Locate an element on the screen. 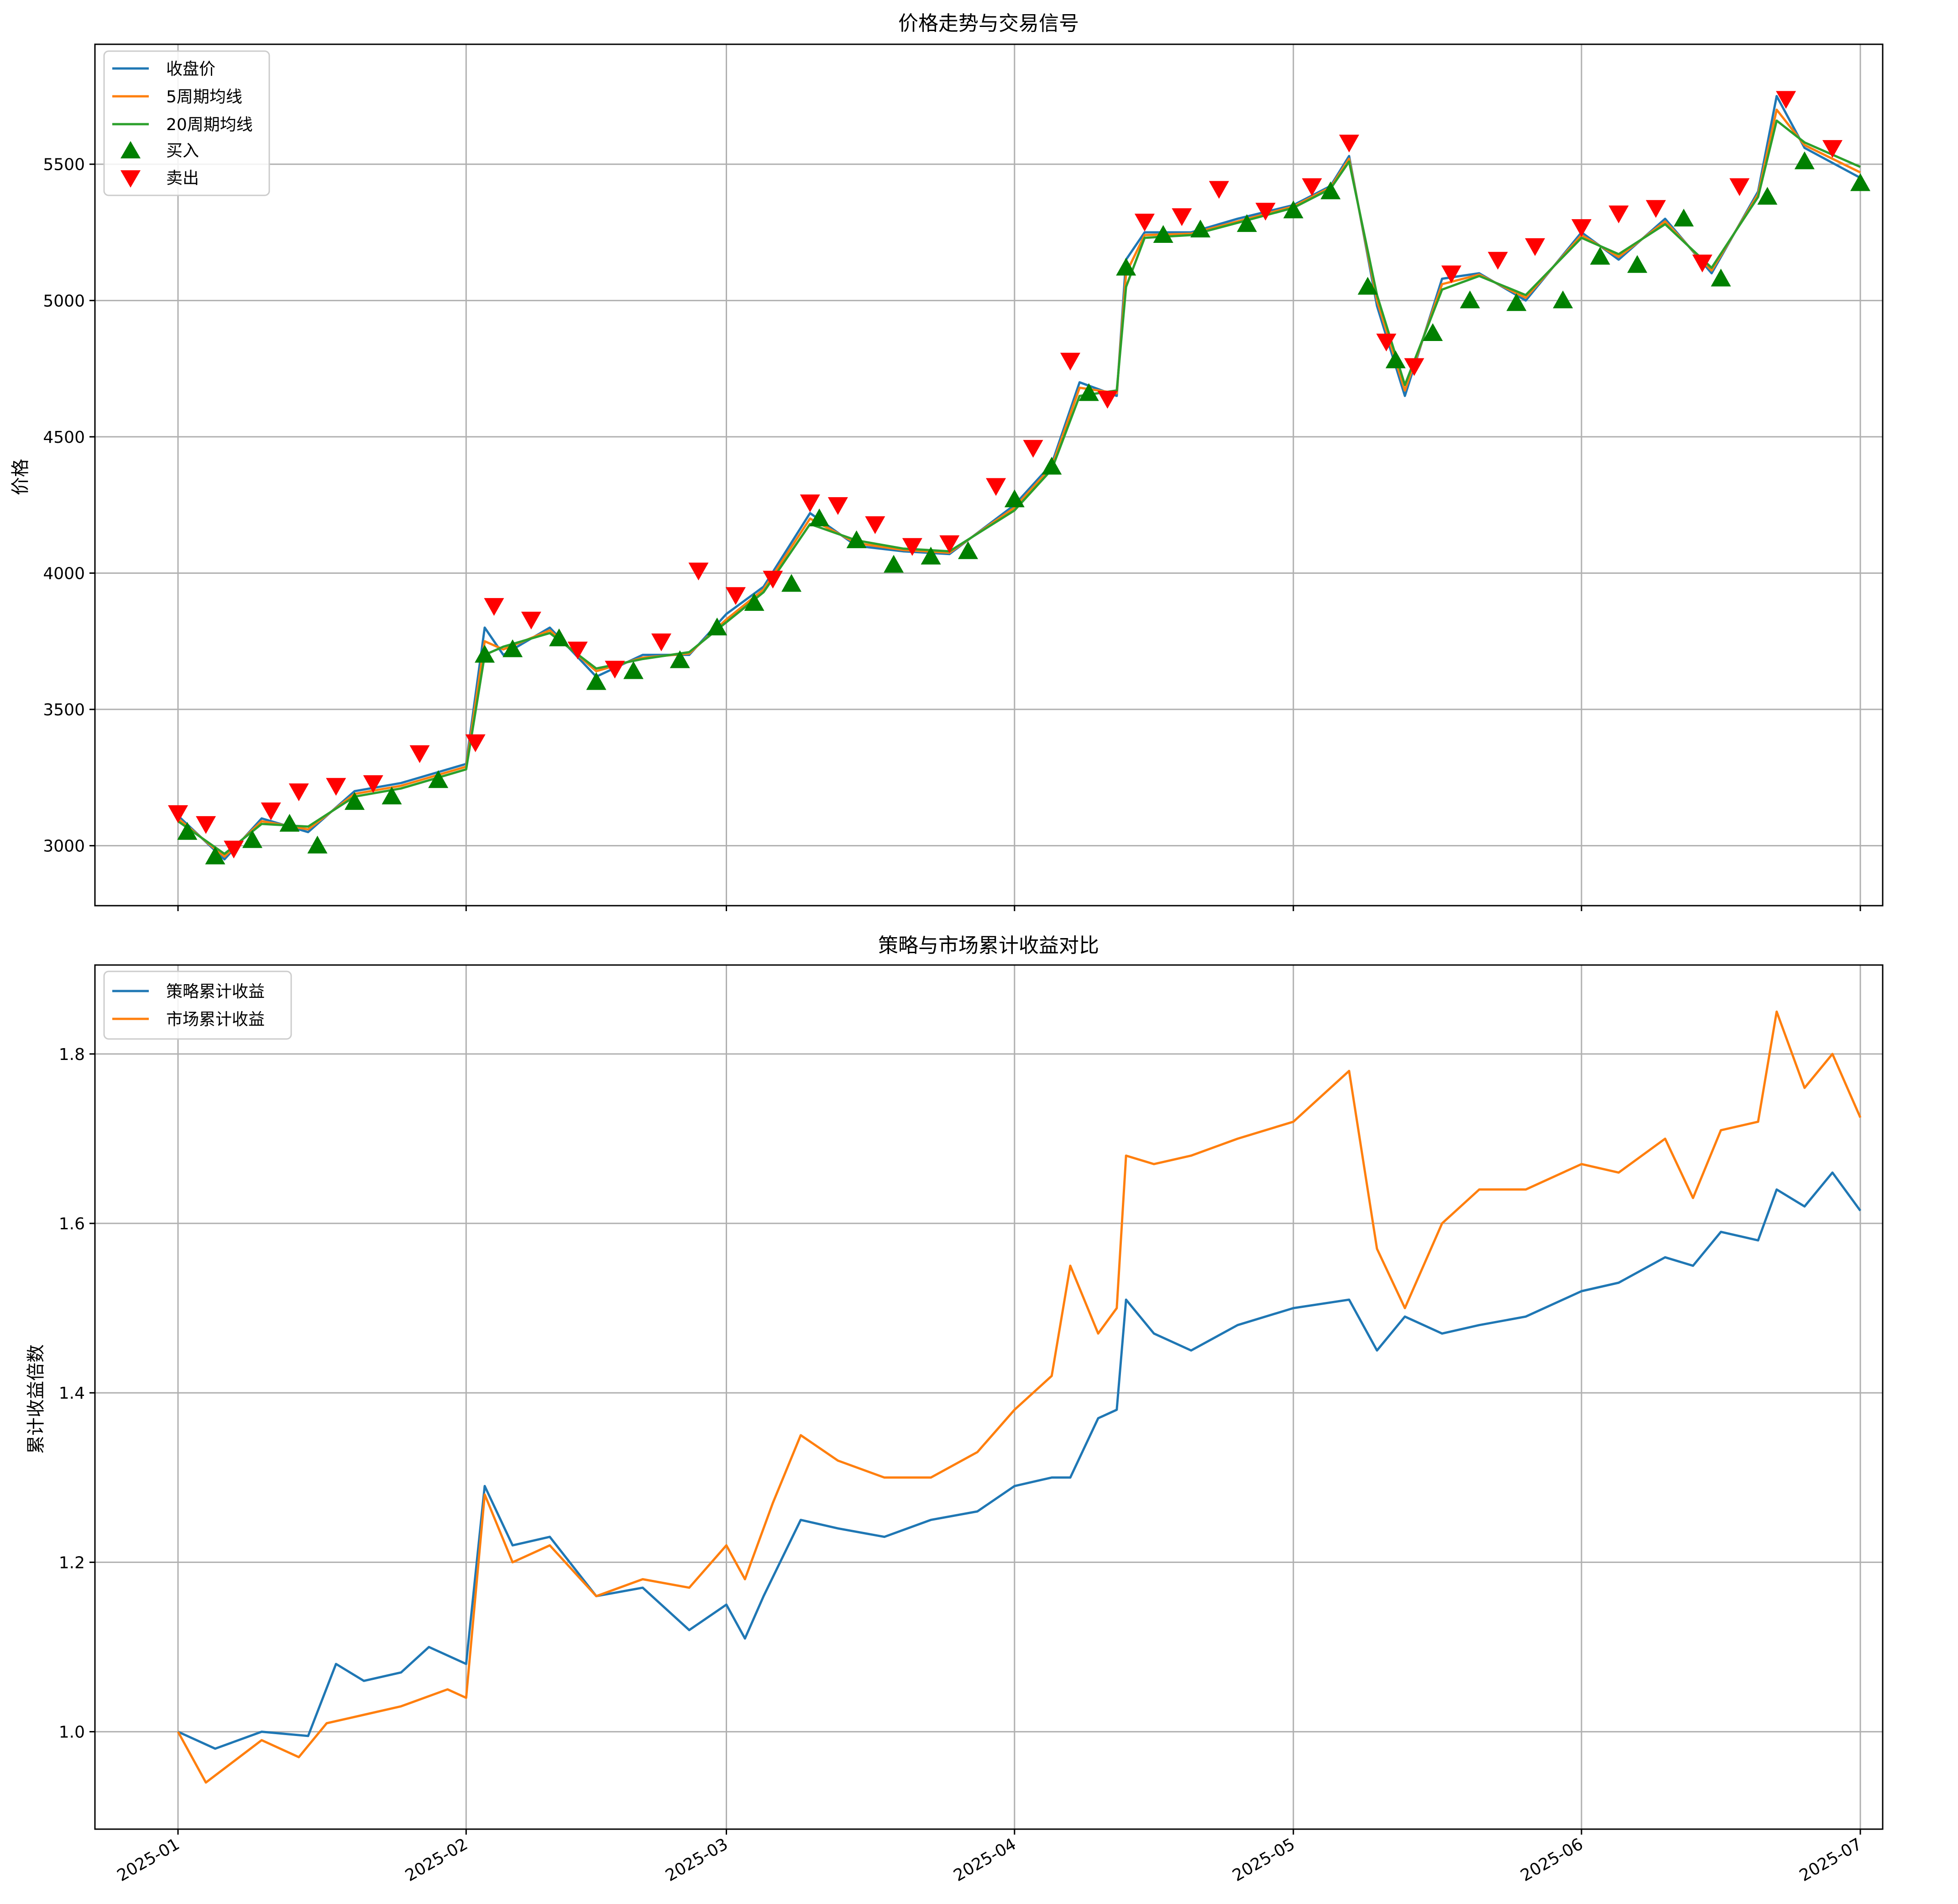 The width and height of the screenshot is (1958, 1904). price-chart-legend: 收盘价 5周期均线 20周期均线 买入 卖出 is located at coordinates (186, 123).